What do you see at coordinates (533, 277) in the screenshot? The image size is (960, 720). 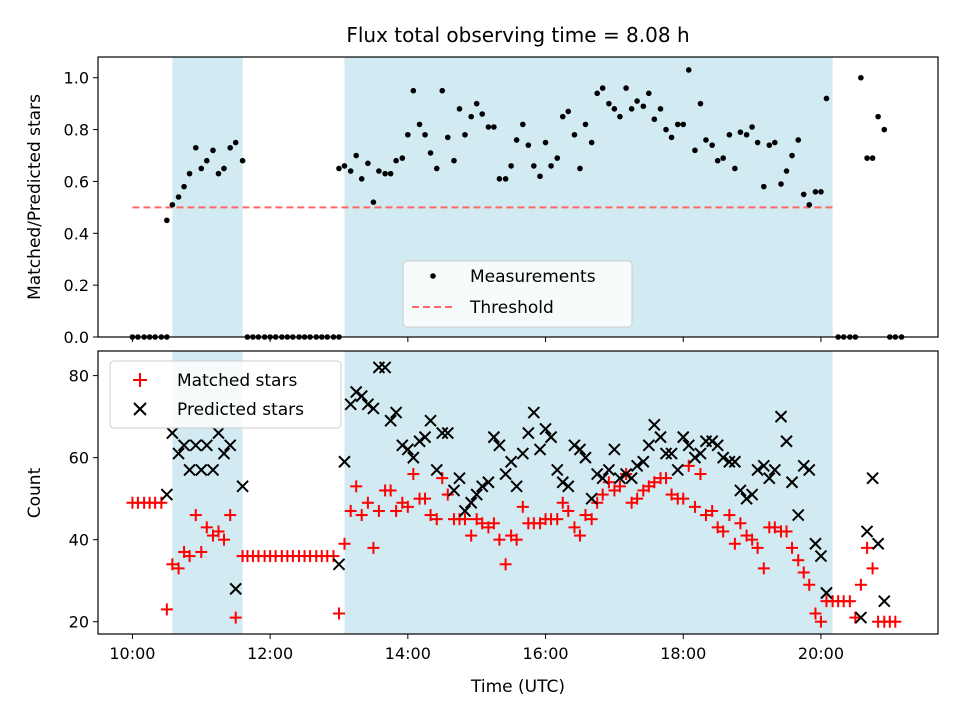 I see `legend-label-measurements: Measurements` at bounding box center [533, 277].